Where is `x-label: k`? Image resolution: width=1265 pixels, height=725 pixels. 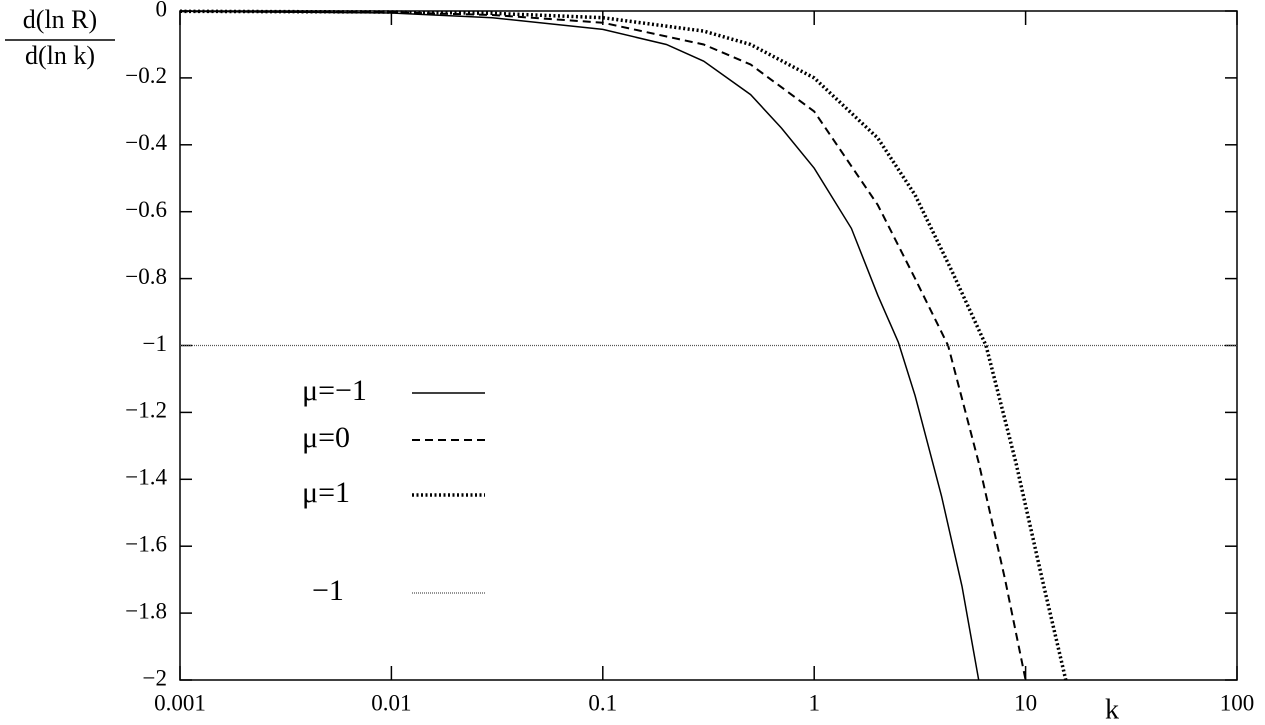 x-label: k is located at coordinates (1112, 709).